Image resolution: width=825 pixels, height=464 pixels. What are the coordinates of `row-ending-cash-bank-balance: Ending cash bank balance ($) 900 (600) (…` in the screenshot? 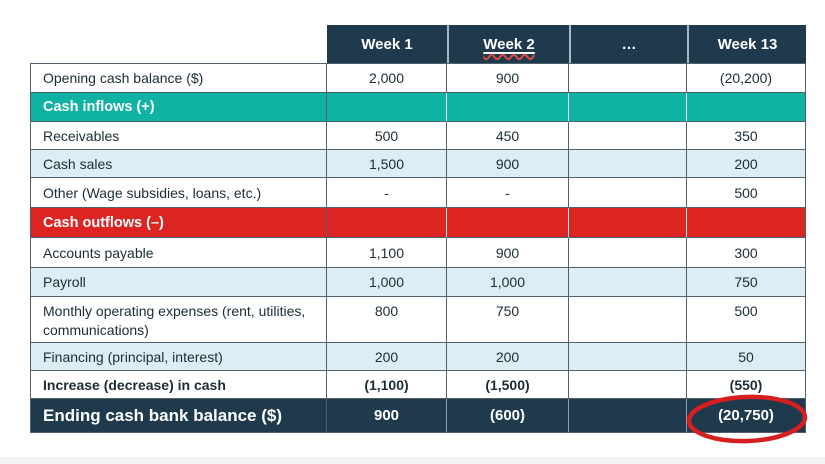 It's located at (418, 416).